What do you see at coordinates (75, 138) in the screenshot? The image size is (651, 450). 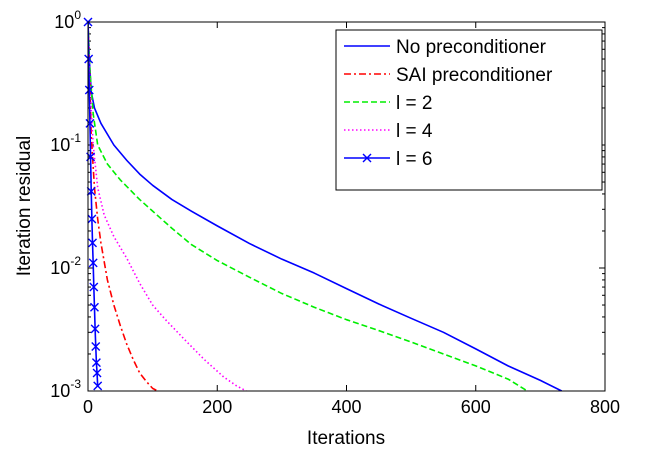 I see `y-tick-exponent: -1` at bounding box center [75, 138].